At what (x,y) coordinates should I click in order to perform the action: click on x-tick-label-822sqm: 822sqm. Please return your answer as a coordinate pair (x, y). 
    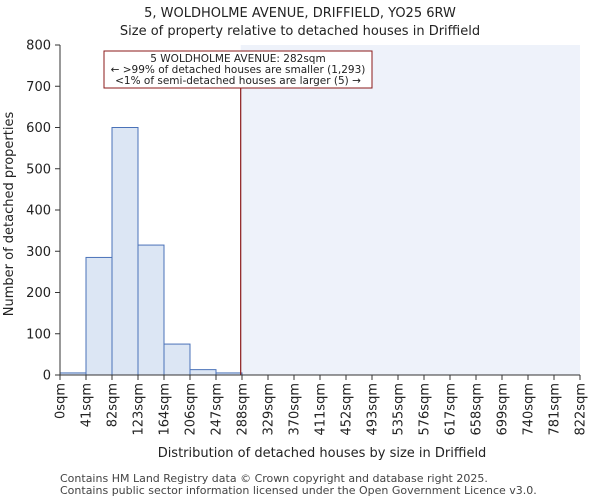
    Looking at the image, I should click on (581, 409).